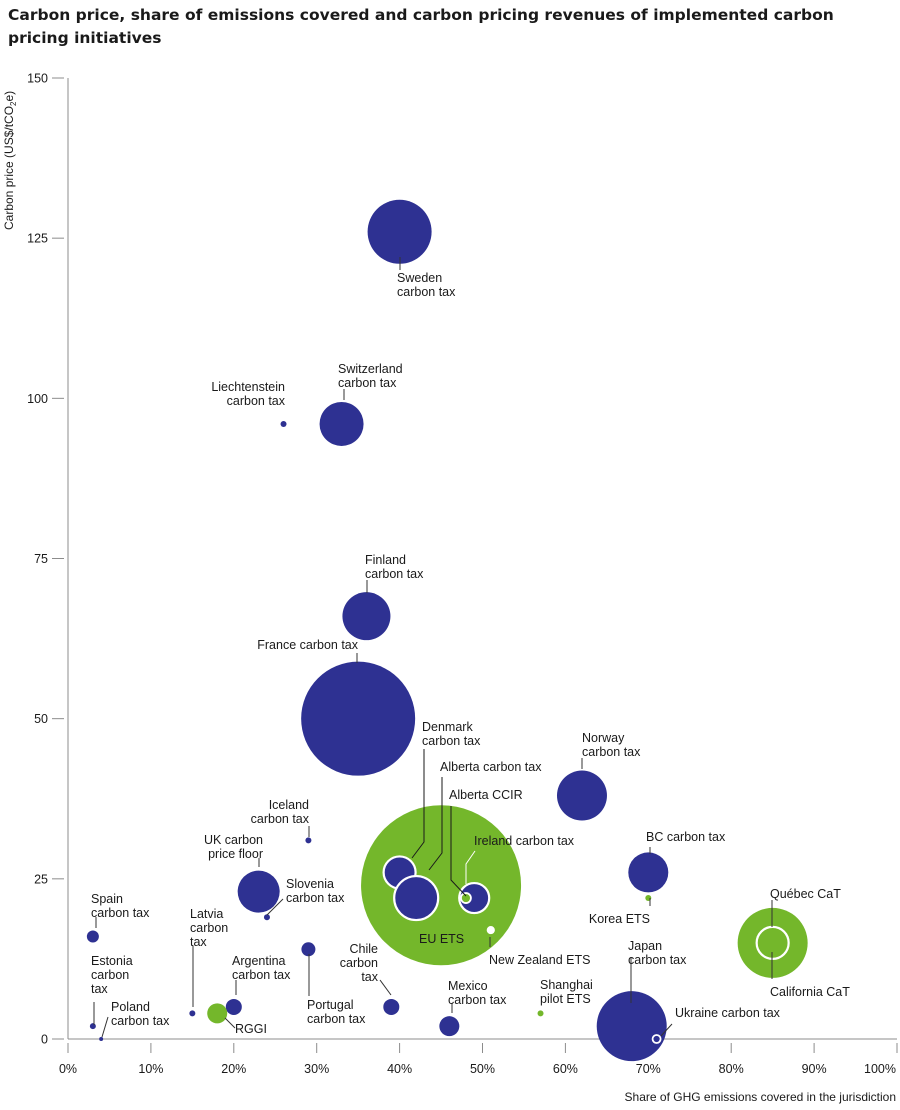 This screenshot has height=1110, width=900. Describe the element at coordinates (565, 1069) in the screenshot. I see `x-tick-label: 60%` at that location.